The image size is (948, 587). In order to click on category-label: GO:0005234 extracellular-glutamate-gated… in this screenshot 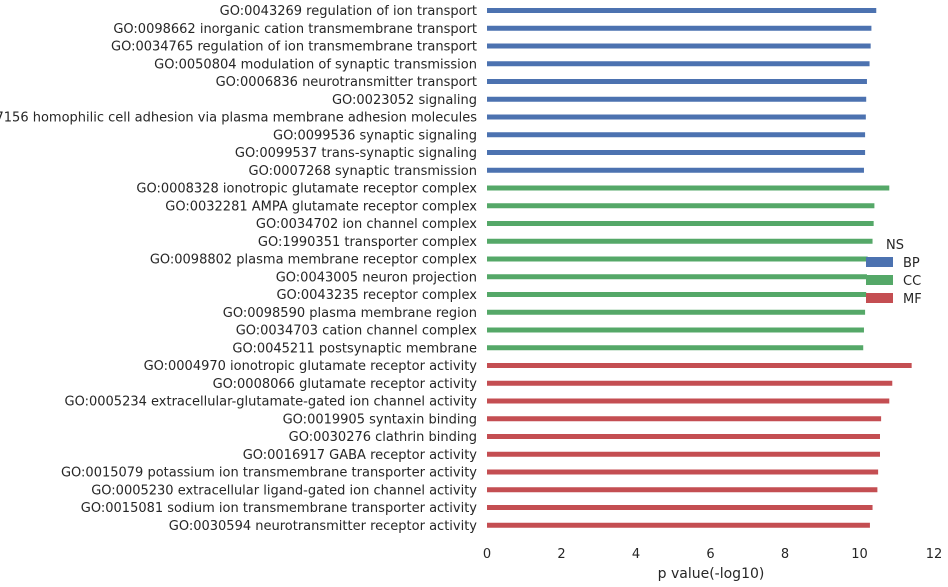, I will do `click(271, 402)`.